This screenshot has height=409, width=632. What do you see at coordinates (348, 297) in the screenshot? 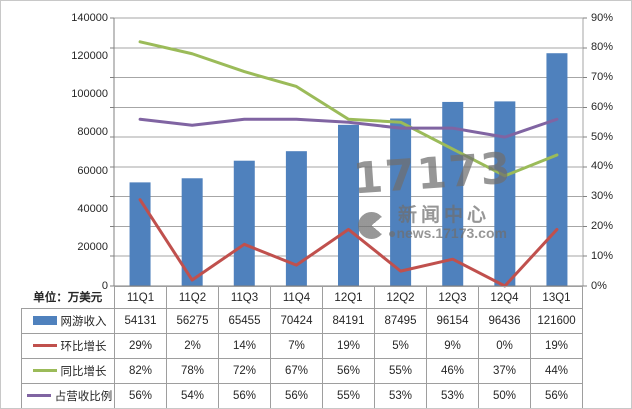
I see `category-header-12Q1: 12Q1` at bounding box center [348, 297].